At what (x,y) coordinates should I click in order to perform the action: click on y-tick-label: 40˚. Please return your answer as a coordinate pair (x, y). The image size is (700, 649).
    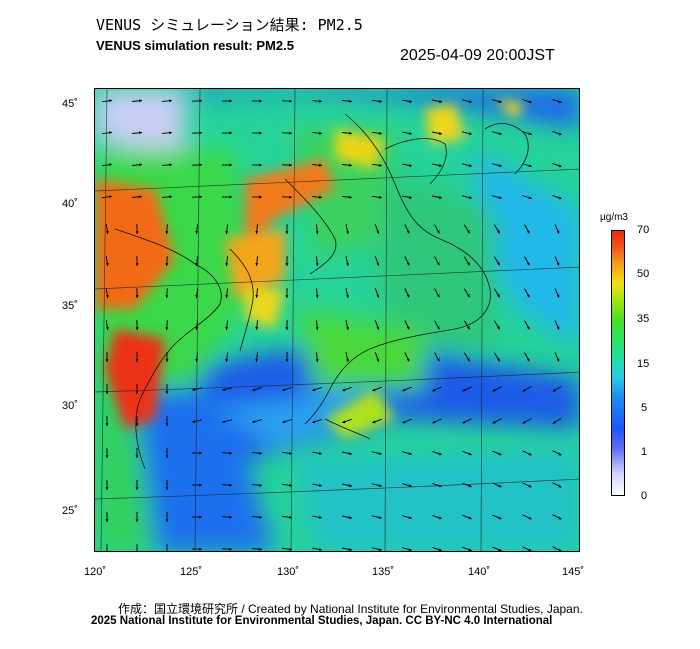
    Looking at the image, I should click on (70, 204).